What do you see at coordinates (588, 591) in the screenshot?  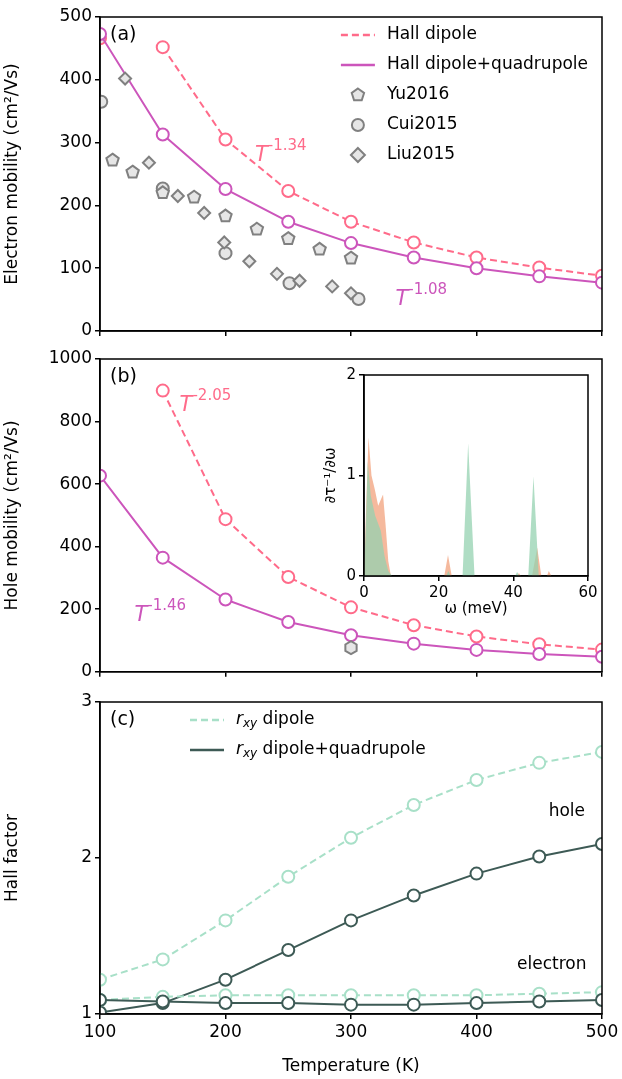 I see `x-tick-label: 60` at bounding box center [588, 591].